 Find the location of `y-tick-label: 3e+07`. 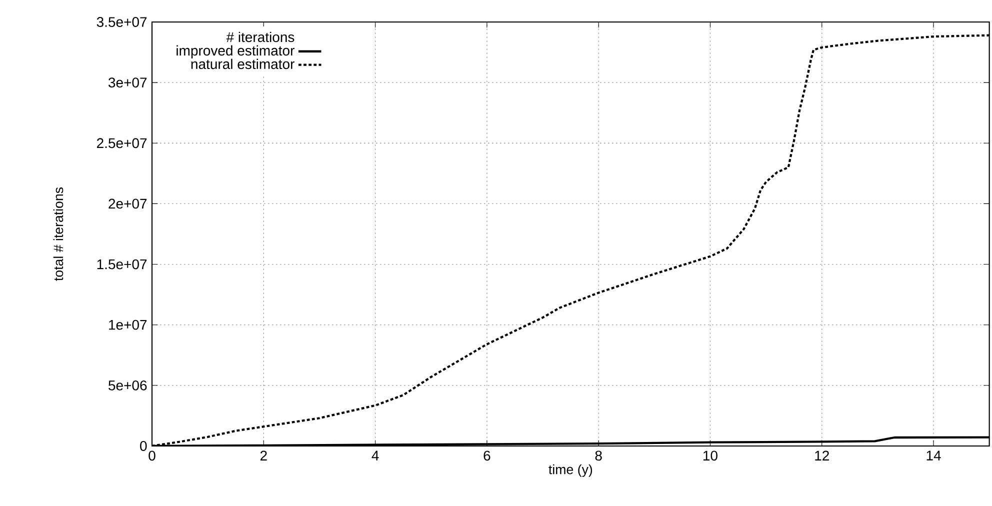

y-tick-label: 3e+07 is located at coordinates (127, 83).